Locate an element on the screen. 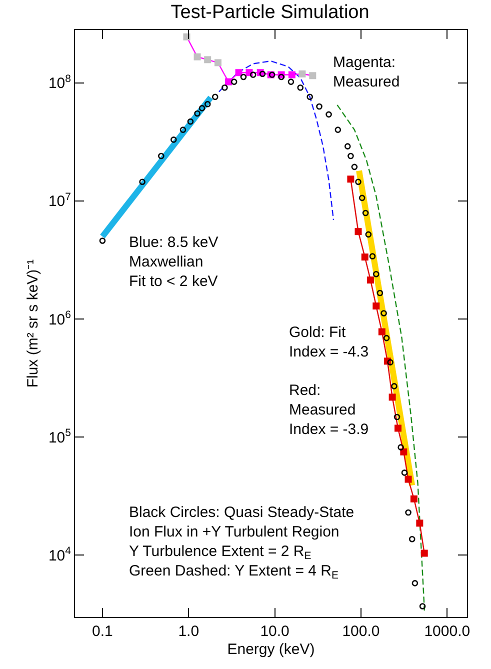  annotation: Black Circles: Quasi Steady-State Ion Flux in +Y Turbulent Region Y Turbulence Extent = 2 R$_{E}$ Green Dashed: Y Extent = 4 R$_{E}$ is located at coordinates (241, 543).